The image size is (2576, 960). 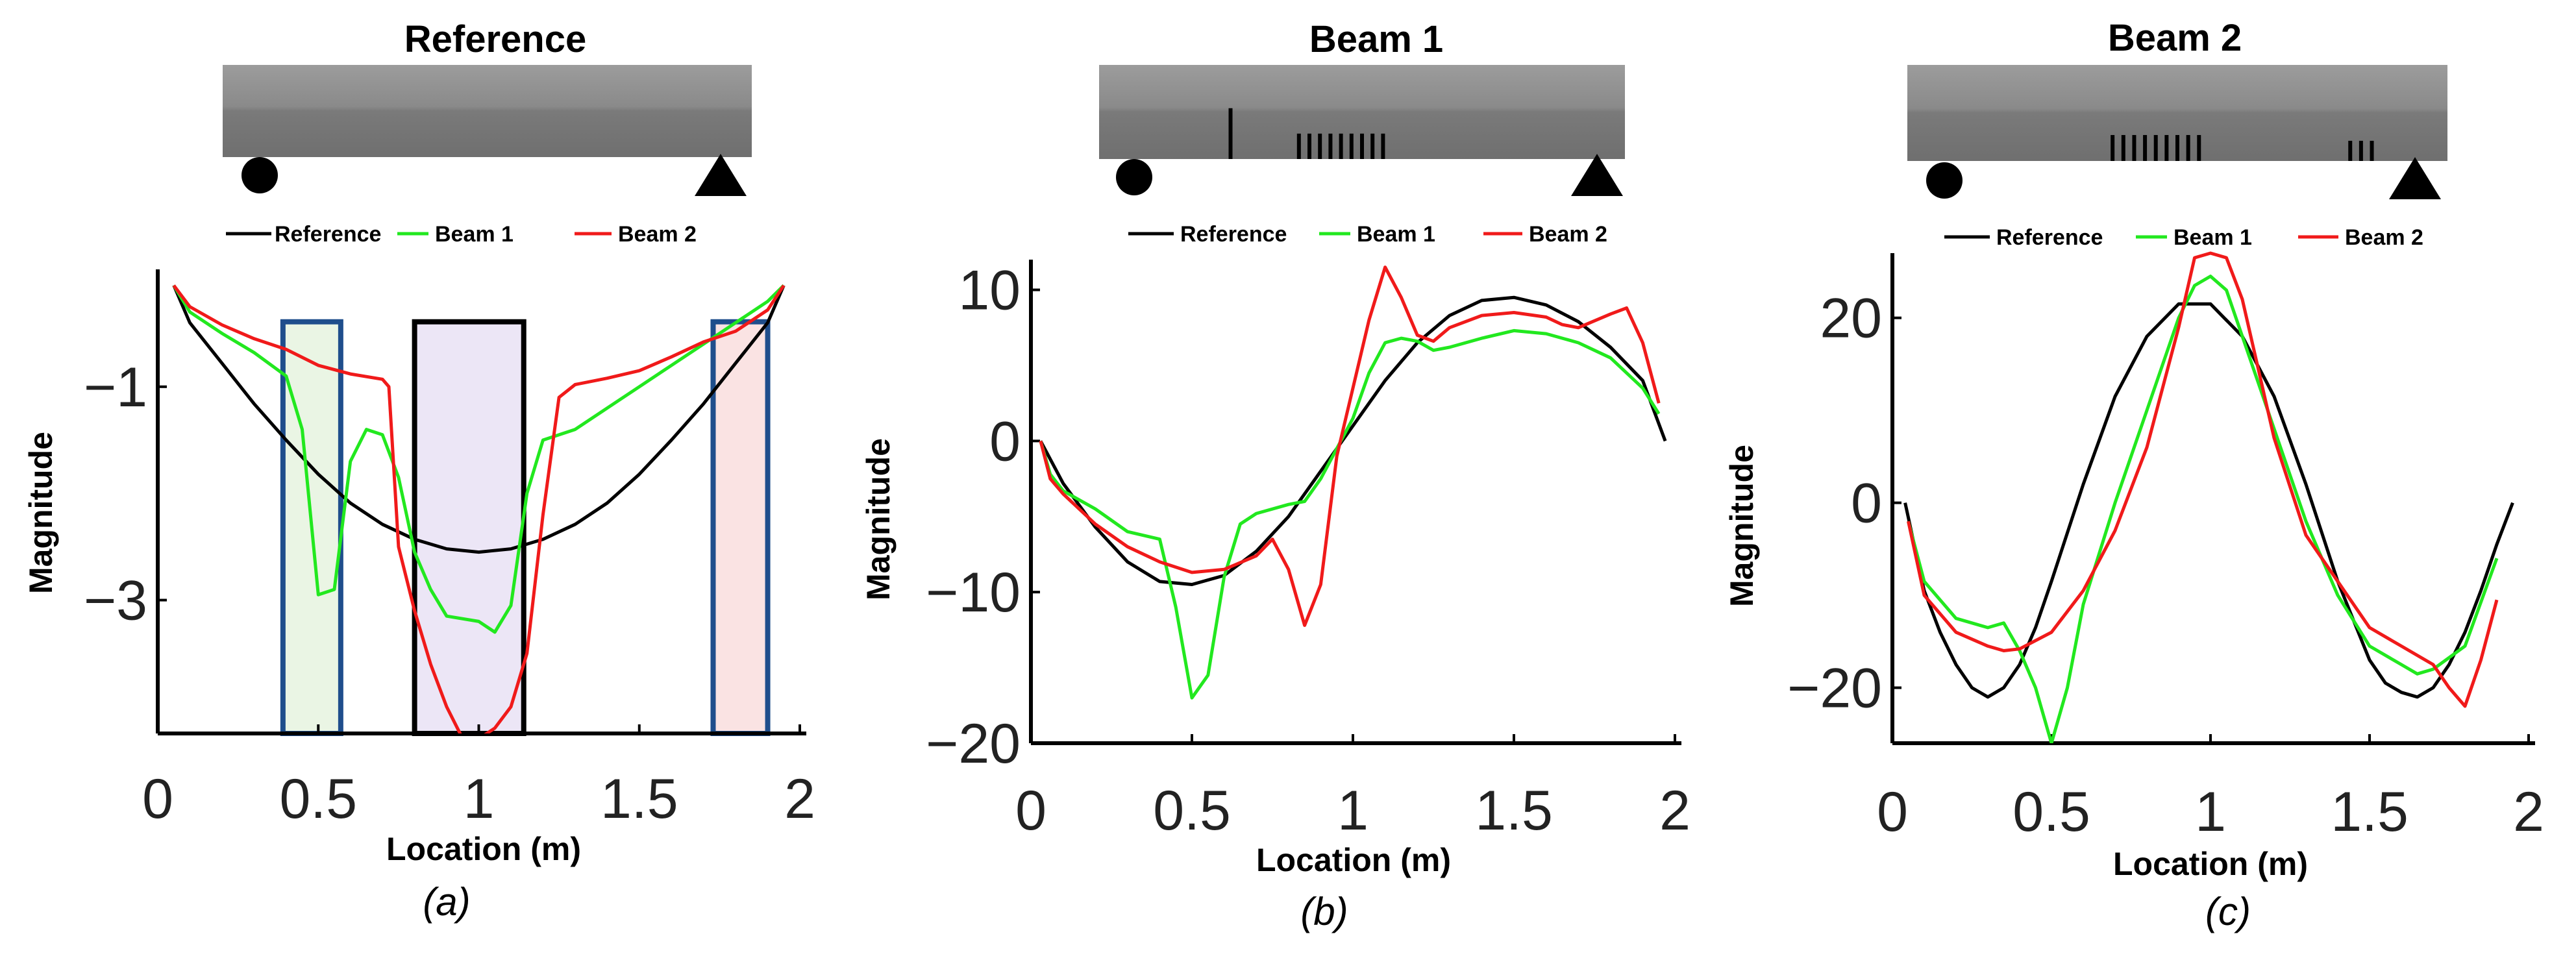 What do you see at coordinates (1324, 911) in the screenshot?
I see `panel-caption: (b)` at bounding box center [1324, 911].